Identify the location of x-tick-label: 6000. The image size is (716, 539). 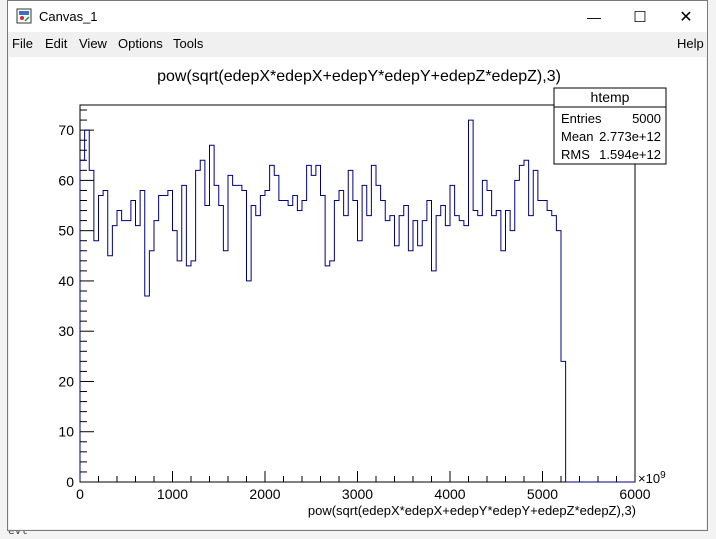
(634, 494).